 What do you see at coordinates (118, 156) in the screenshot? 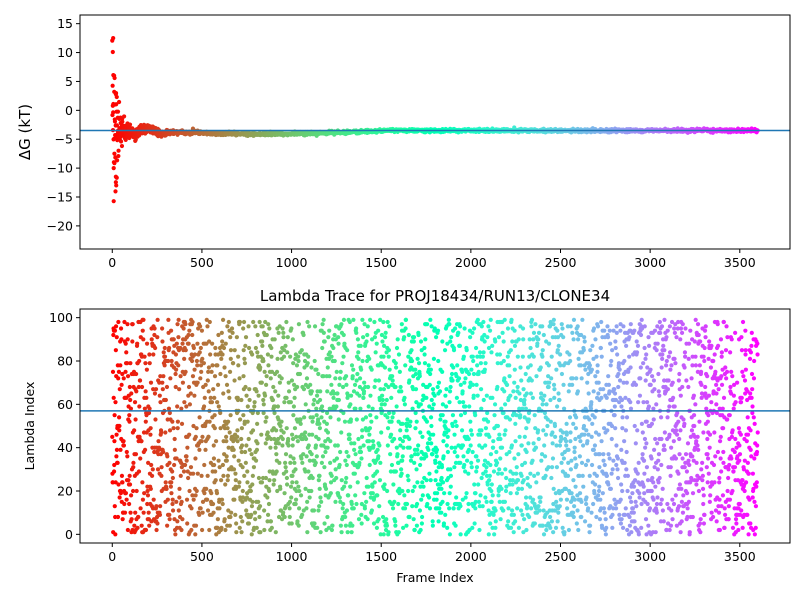
I see `delta-g-point` at bounding box center [118, 156].